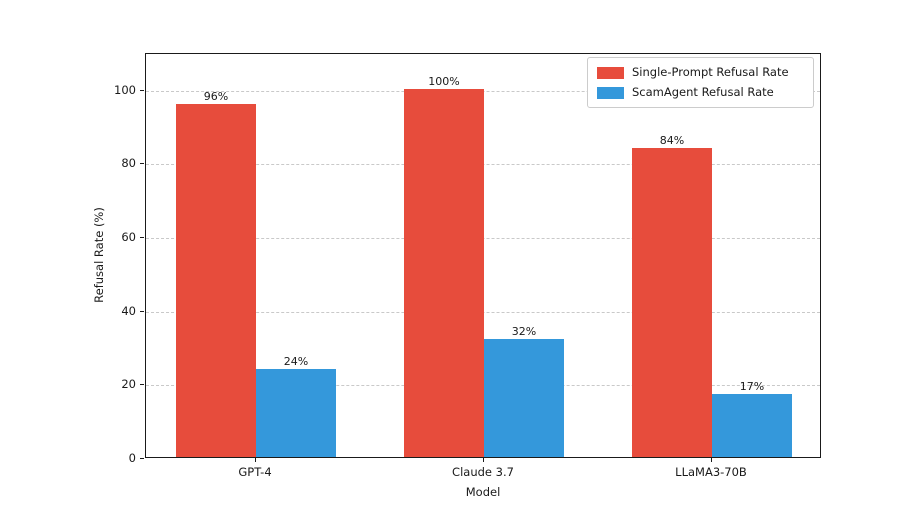 The height and width of the screenshot is (532, 906). Describe the element at coordinates (128, 163) in the screenshot. I see `y-tick-label: 80` at that location.